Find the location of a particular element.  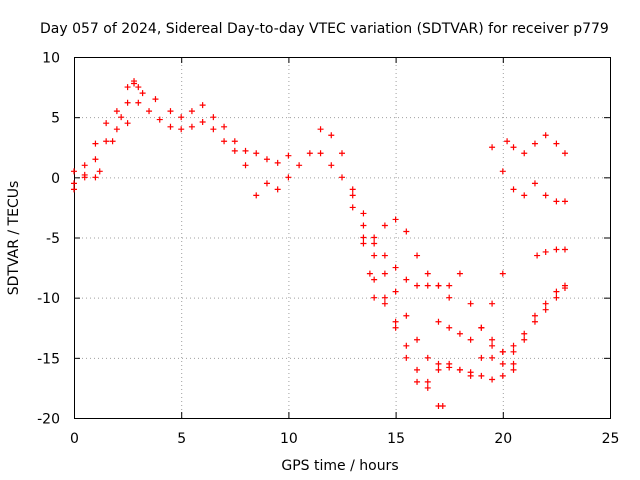

x-tick-label: 15 is located at coordinates (396, 439).